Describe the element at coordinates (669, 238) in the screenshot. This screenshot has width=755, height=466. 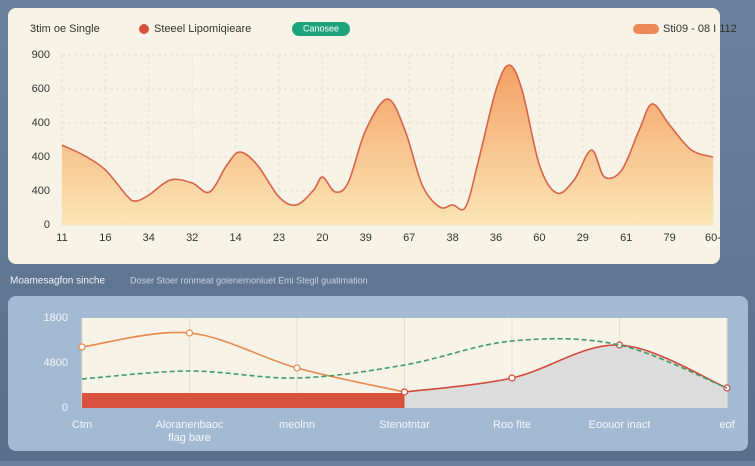
I see `x-tick-label: 79` at that location.